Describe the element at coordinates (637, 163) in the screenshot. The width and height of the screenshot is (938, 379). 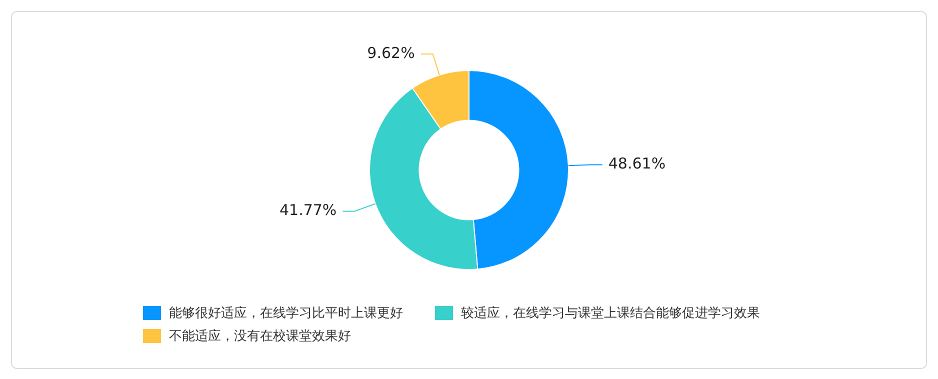
I see `data-label: 48.61%` at that location.